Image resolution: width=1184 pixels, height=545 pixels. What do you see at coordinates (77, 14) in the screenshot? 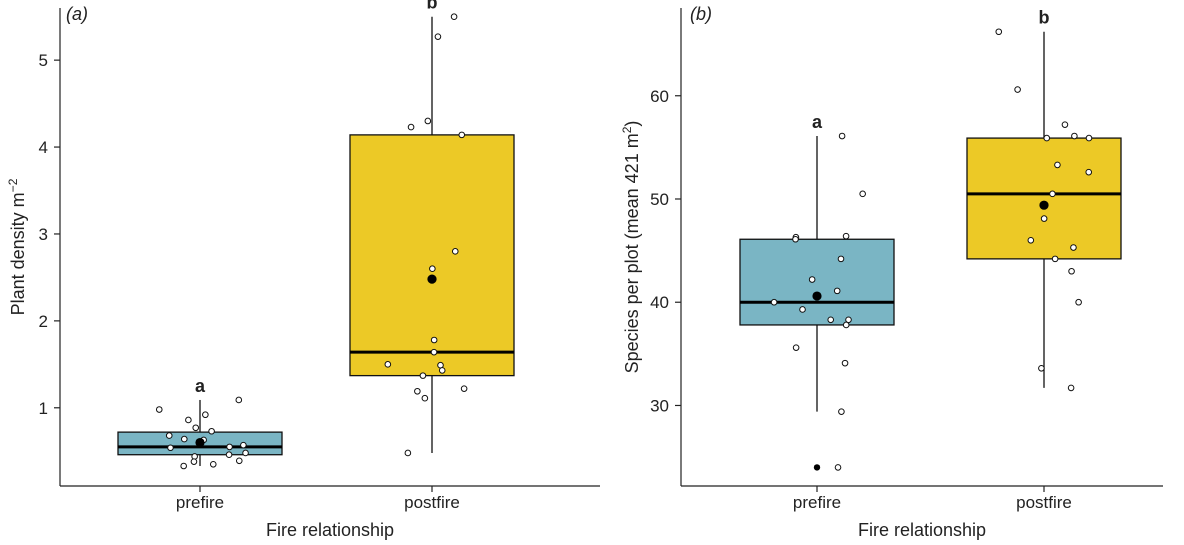
I see `panel-label: (a)` at bounding box center [77, 14].